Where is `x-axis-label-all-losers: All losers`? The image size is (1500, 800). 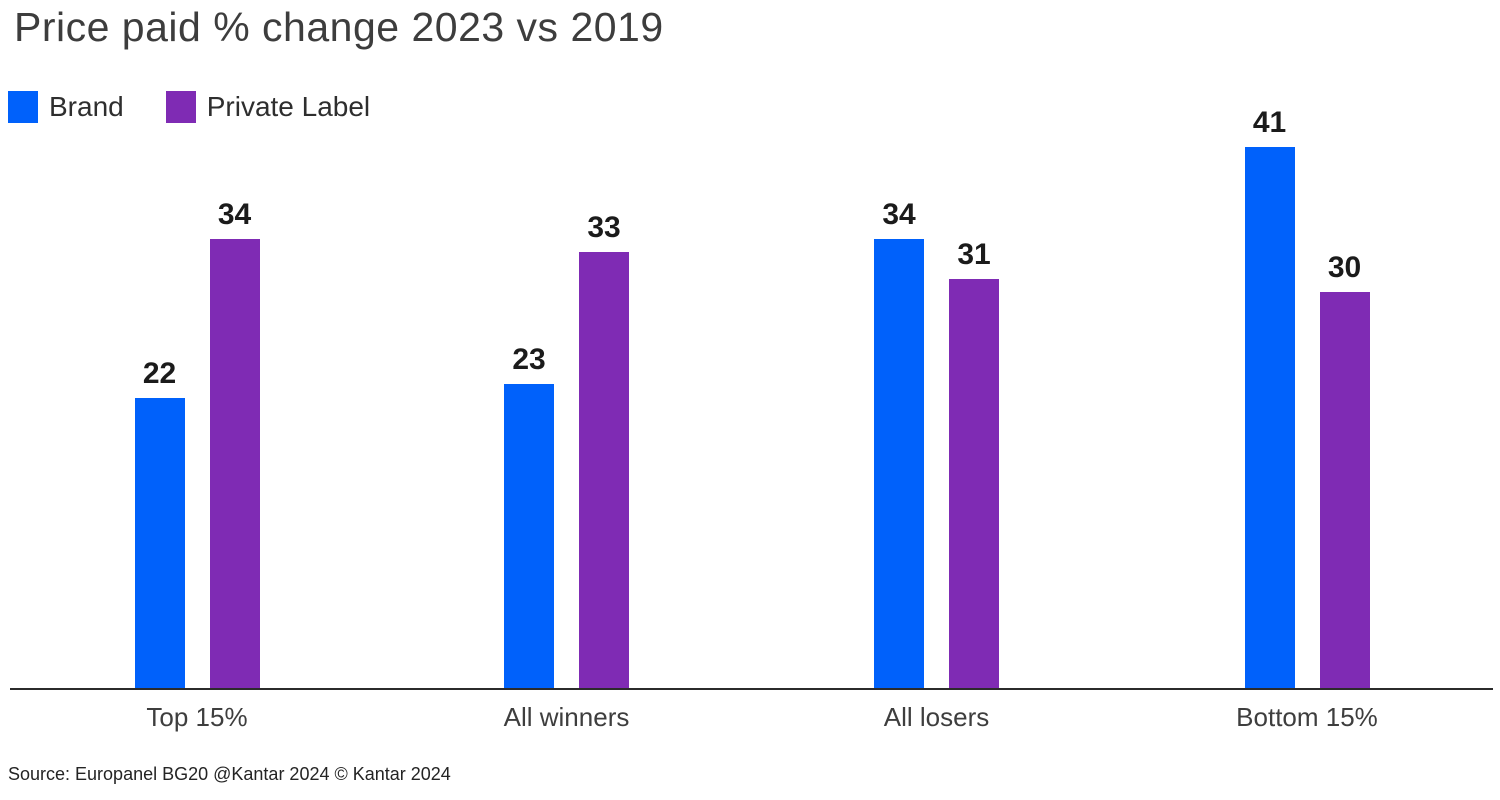 x-axis-label-all-losers: All losers is located at coordinates (936, 717).